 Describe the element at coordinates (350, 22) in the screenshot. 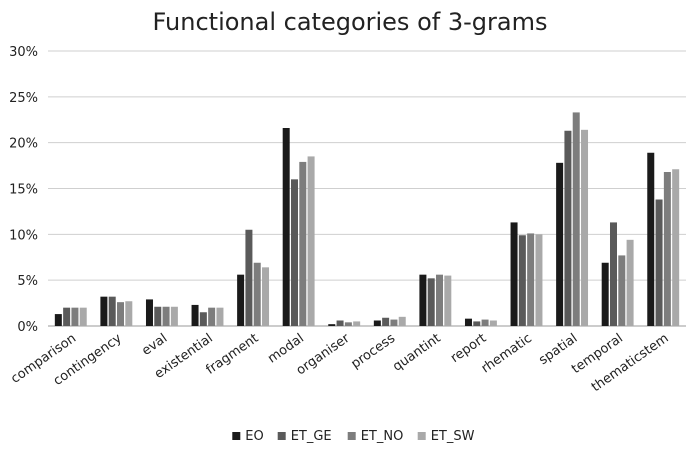

I see `chart-title: Functional categories of 3-grams` at that location.